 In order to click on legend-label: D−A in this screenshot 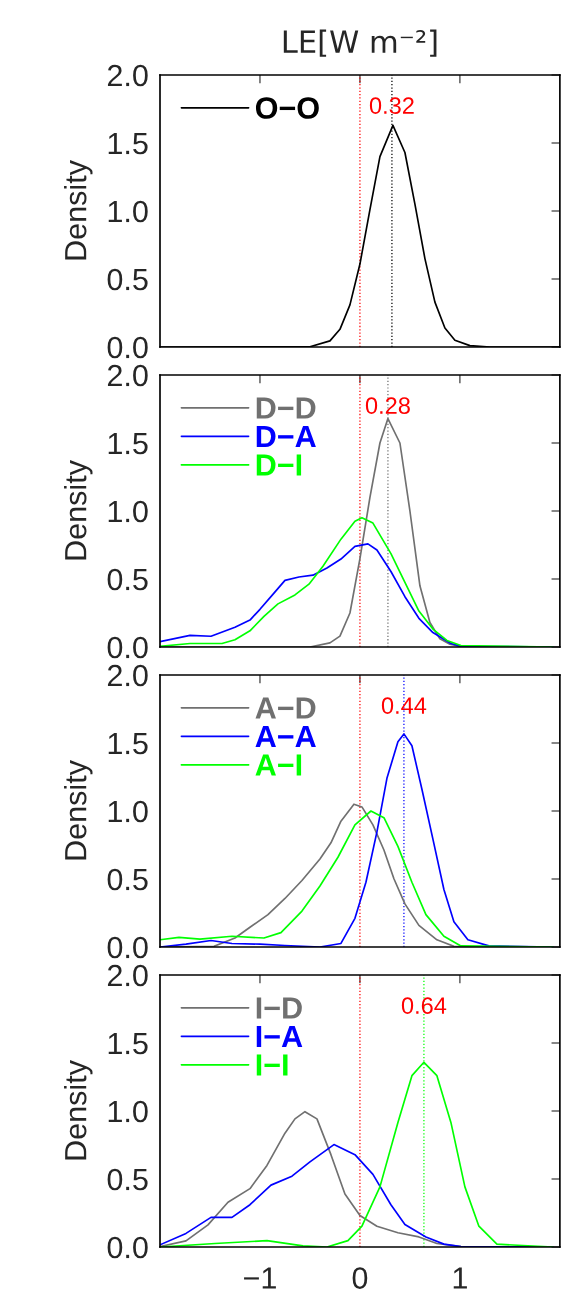, I will do `click(286, 436)`.